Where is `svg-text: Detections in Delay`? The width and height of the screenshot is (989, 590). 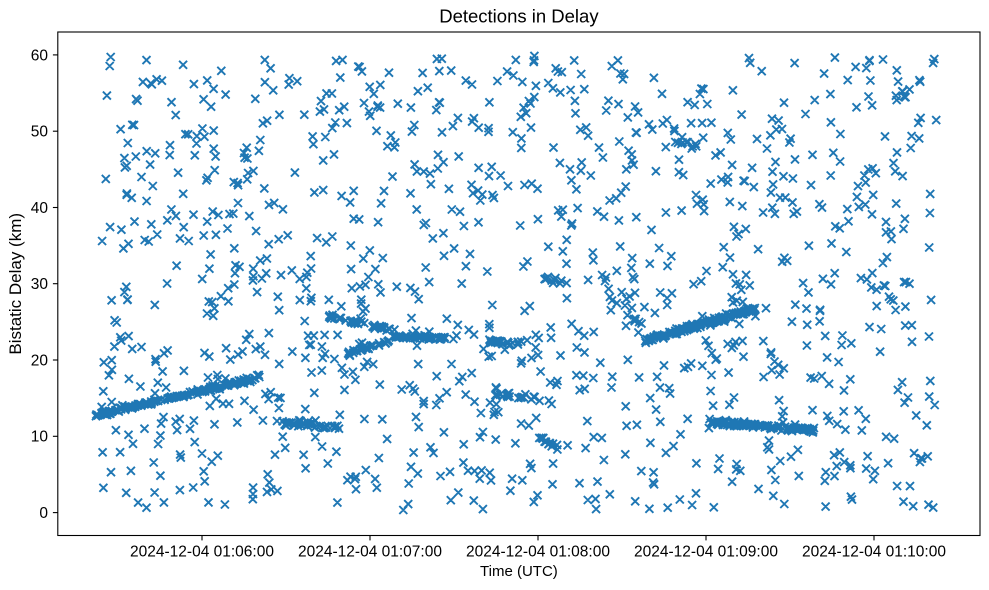
svg-text: Detections in Delay is located at coordinates (519, 16).